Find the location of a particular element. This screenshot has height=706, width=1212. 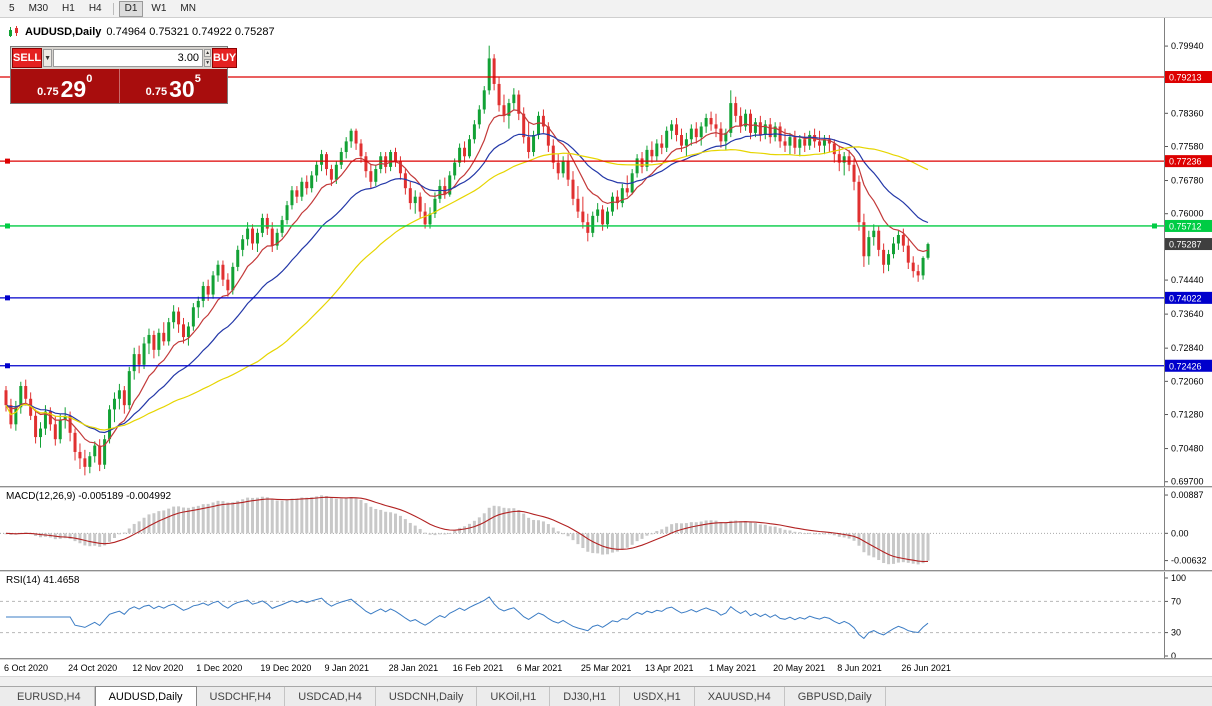

svg-text: 0.72840 is located at coordinates (1187, 348).